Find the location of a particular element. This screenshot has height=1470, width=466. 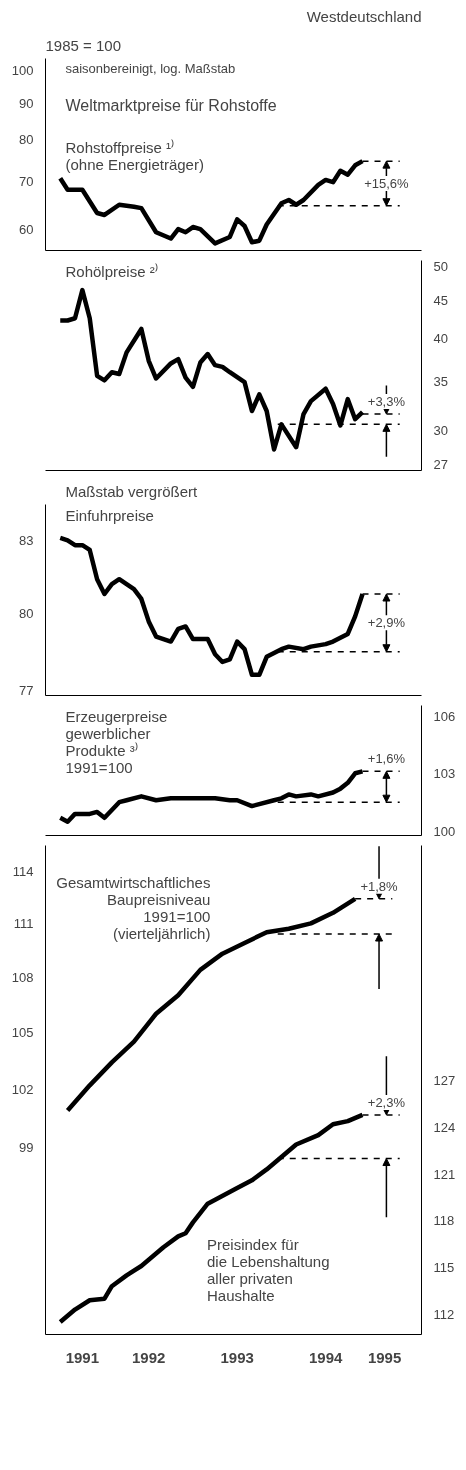

y-tick-label: 70 is located at coordinates (26, 181).